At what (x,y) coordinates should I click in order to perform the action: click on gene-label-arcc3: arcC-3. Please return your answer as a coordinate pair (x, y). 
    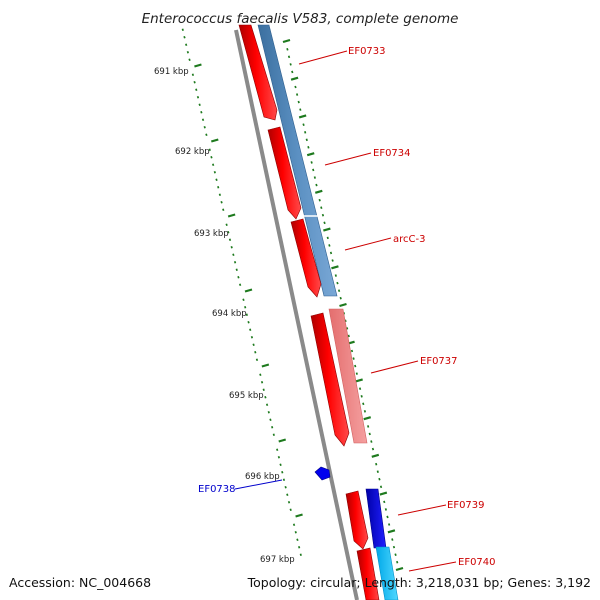
    Looking at the image, I should click on (409, 239).